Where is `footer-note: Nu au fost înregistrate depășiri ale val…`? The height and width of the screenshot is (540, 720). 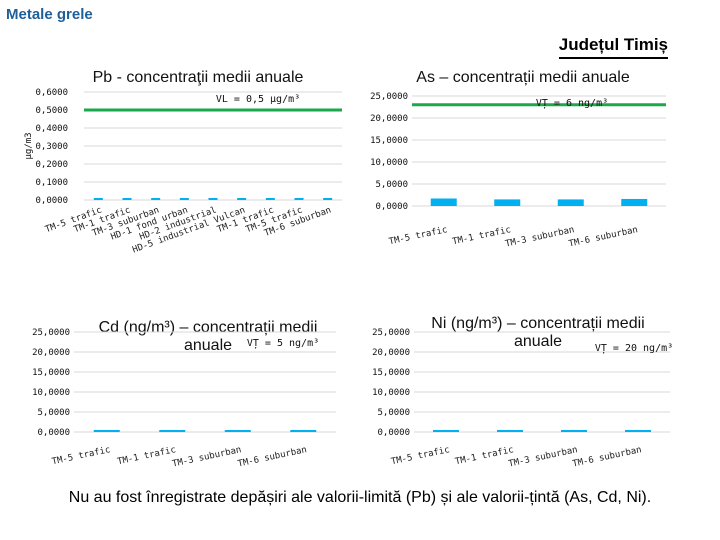
footer-note: Nu au fost înregistrate depășiri ale val… is located at coordinates (360, 497).